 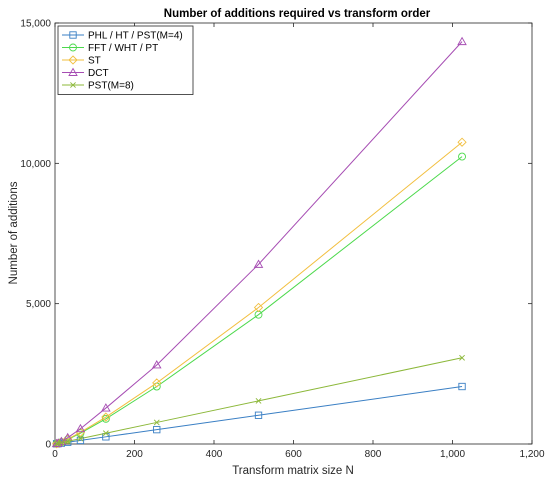 I want to click on y-axis-label: Number of additions, so click(x=14, y=232).